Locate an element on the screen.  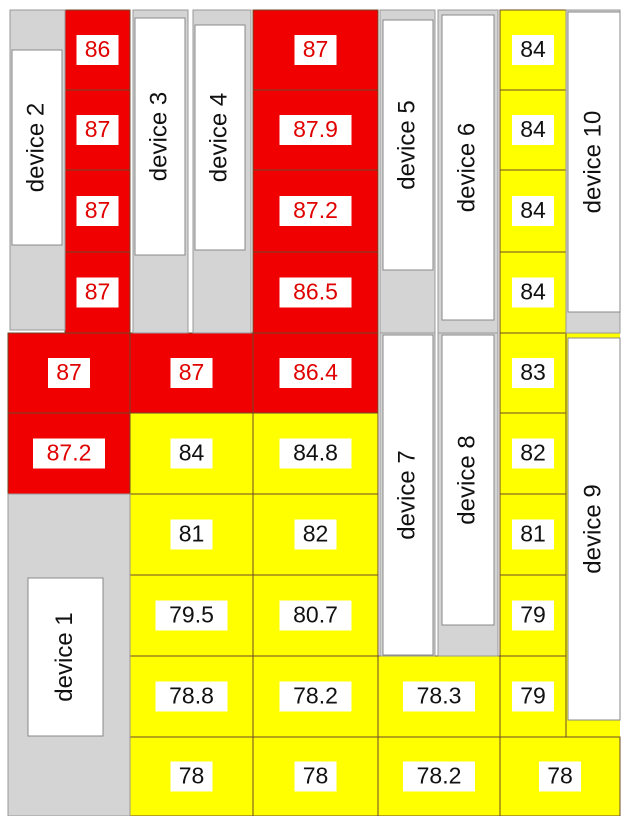
cell-value: 86.4 is located at coordinates (315, 372).